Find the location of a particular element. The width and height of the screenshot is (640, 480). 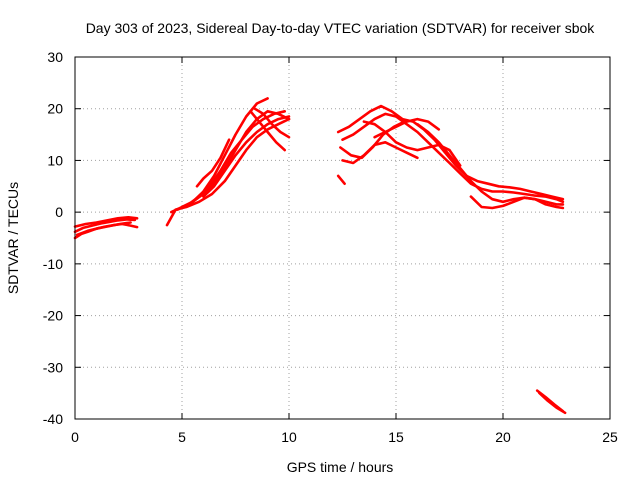

series-b6 is located at coordinates (267, 131).